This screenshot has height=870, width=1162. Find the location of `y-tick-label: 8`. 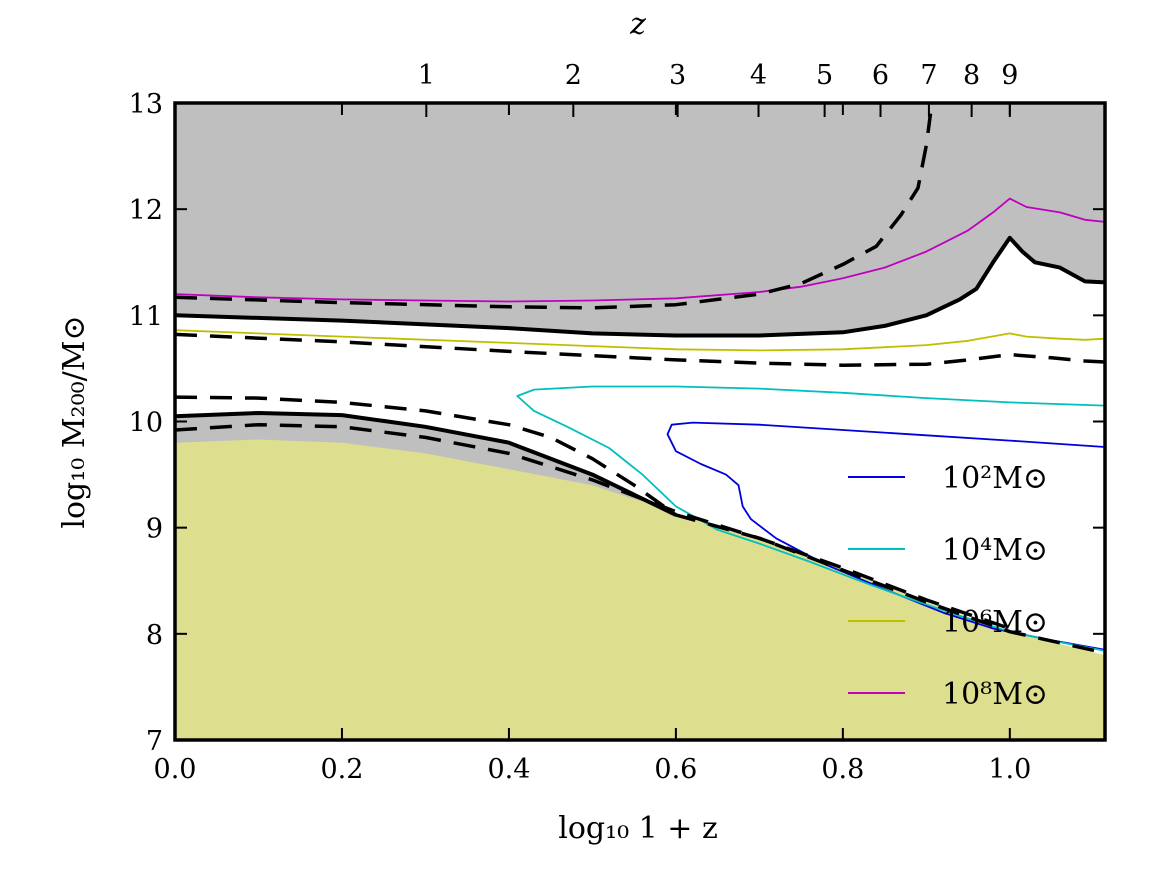

y-tick-label: 8 is located at coordinates (154, 635).